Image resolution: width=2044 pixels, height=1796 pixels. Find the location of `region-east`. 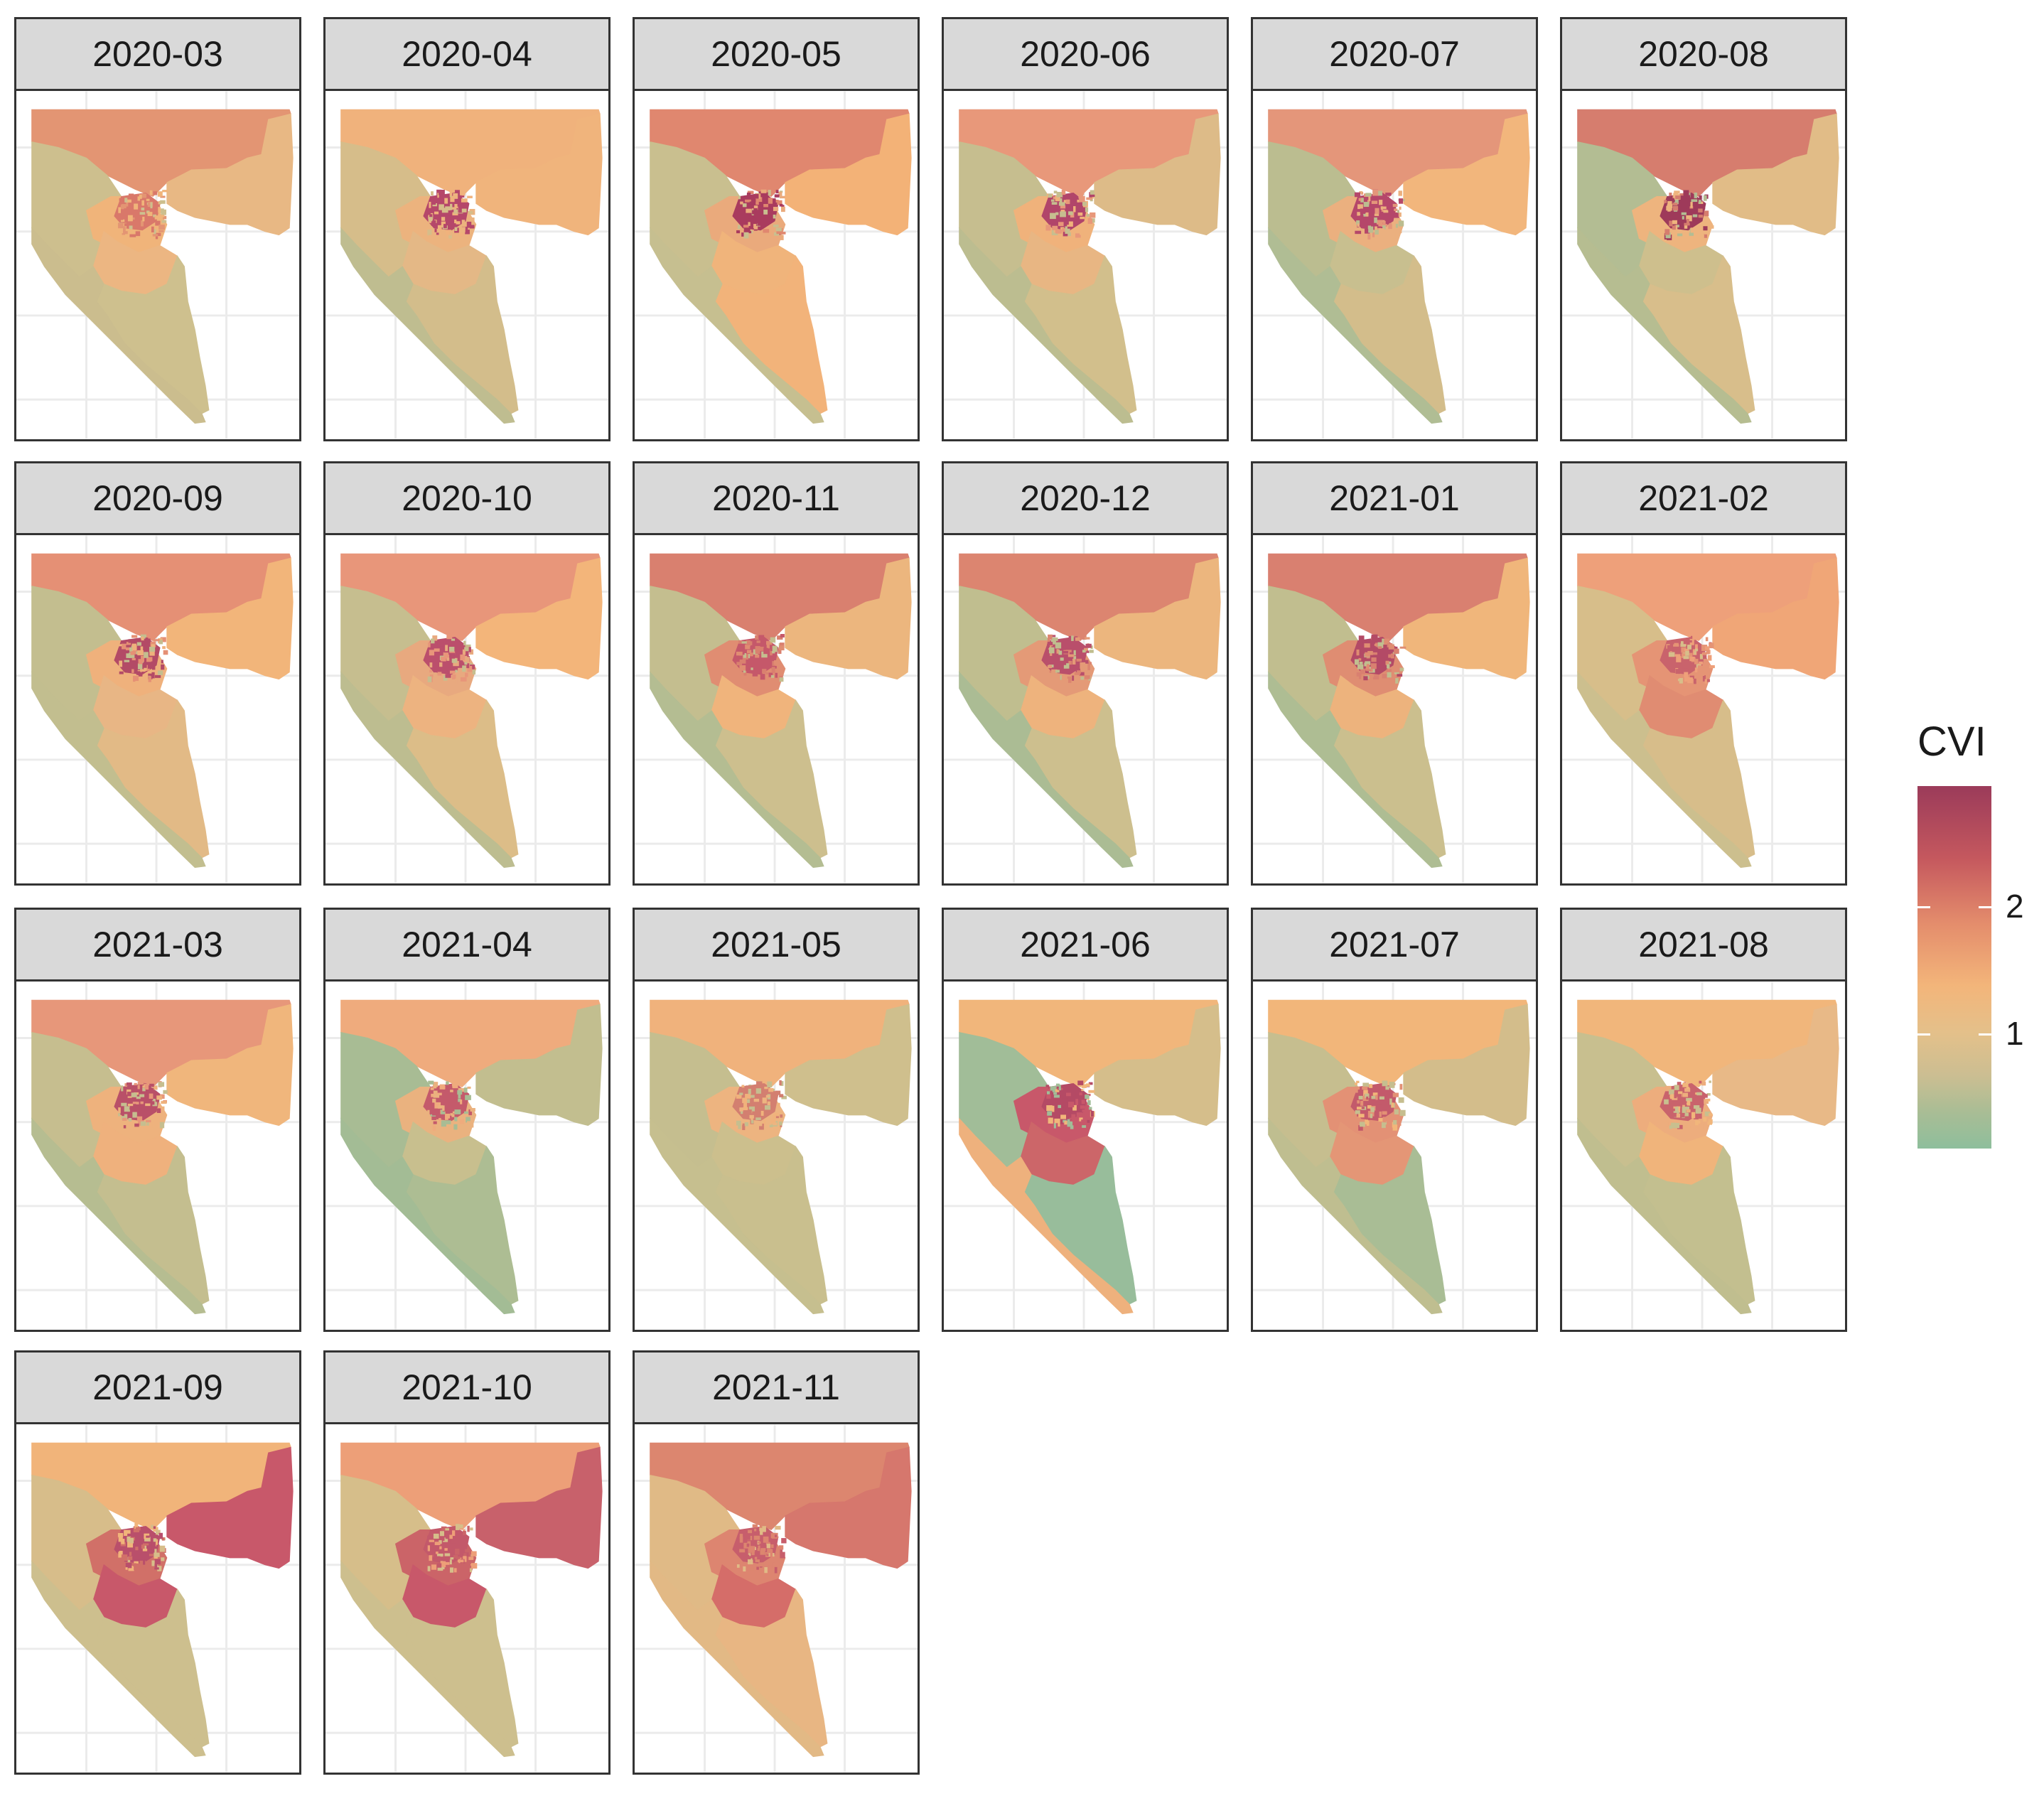

region-east is located at coordinates (848, 618).